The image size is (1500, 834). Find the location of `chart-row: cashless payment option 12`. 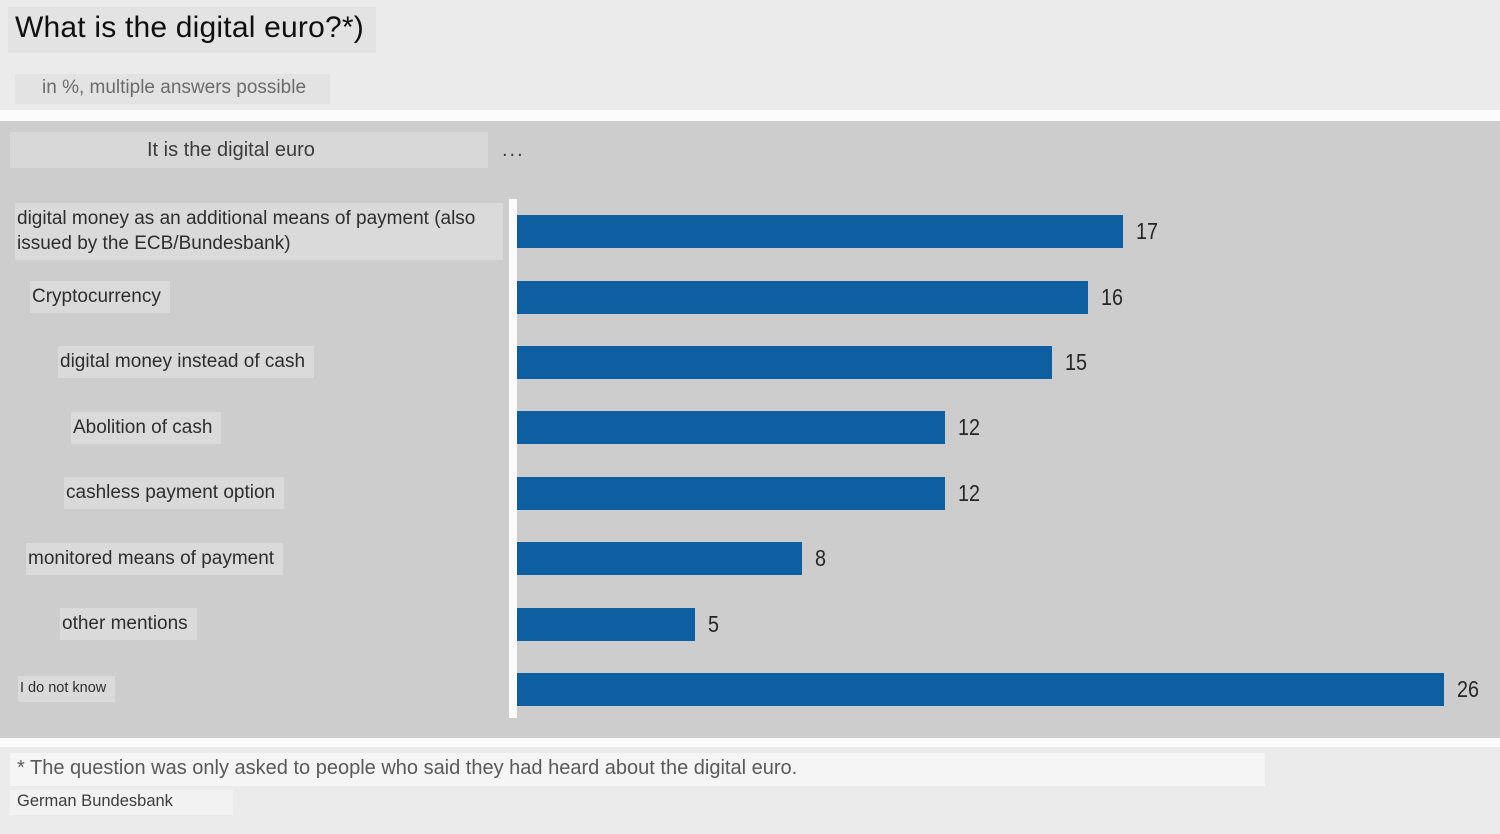

chart-row: cashless payment option 12 is located at coordinates (750, 493).